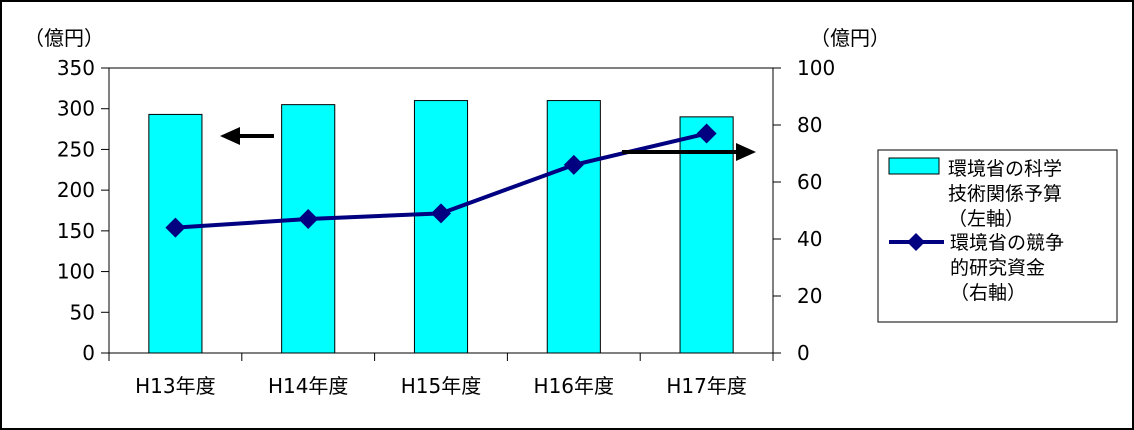 The width and height of the screenshot is (1134, 430). I want to click on right-axis-unit: （億円）, so click(850, 38).